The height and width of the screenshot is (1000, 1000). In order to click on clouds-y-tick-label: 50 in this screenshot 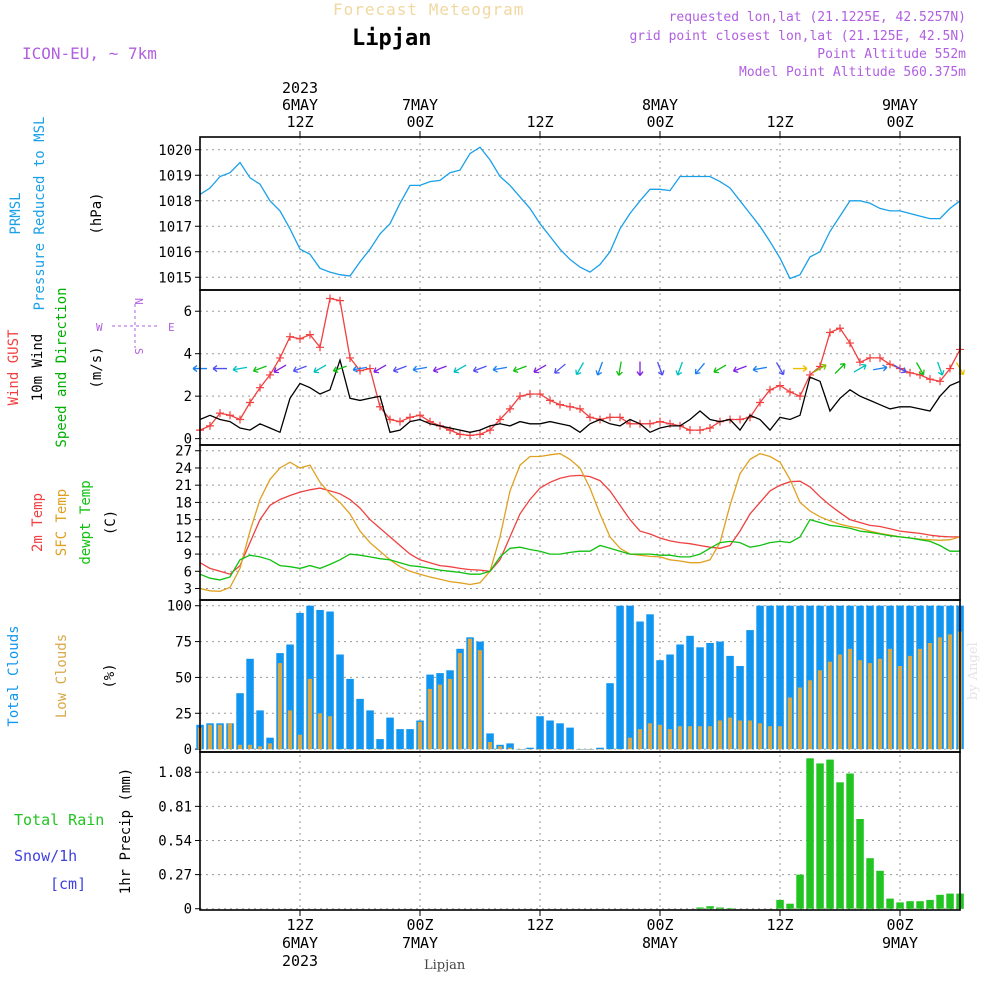, I will do `click(183, 678)`.